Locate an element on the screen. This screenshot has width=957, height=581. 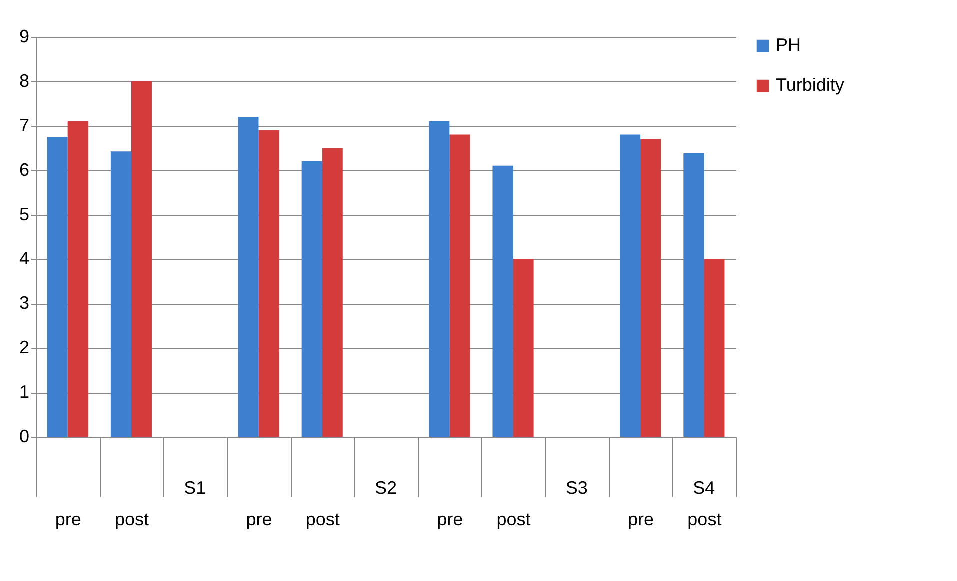
y-tick-label: 5 is located at coordinates (24, 214).